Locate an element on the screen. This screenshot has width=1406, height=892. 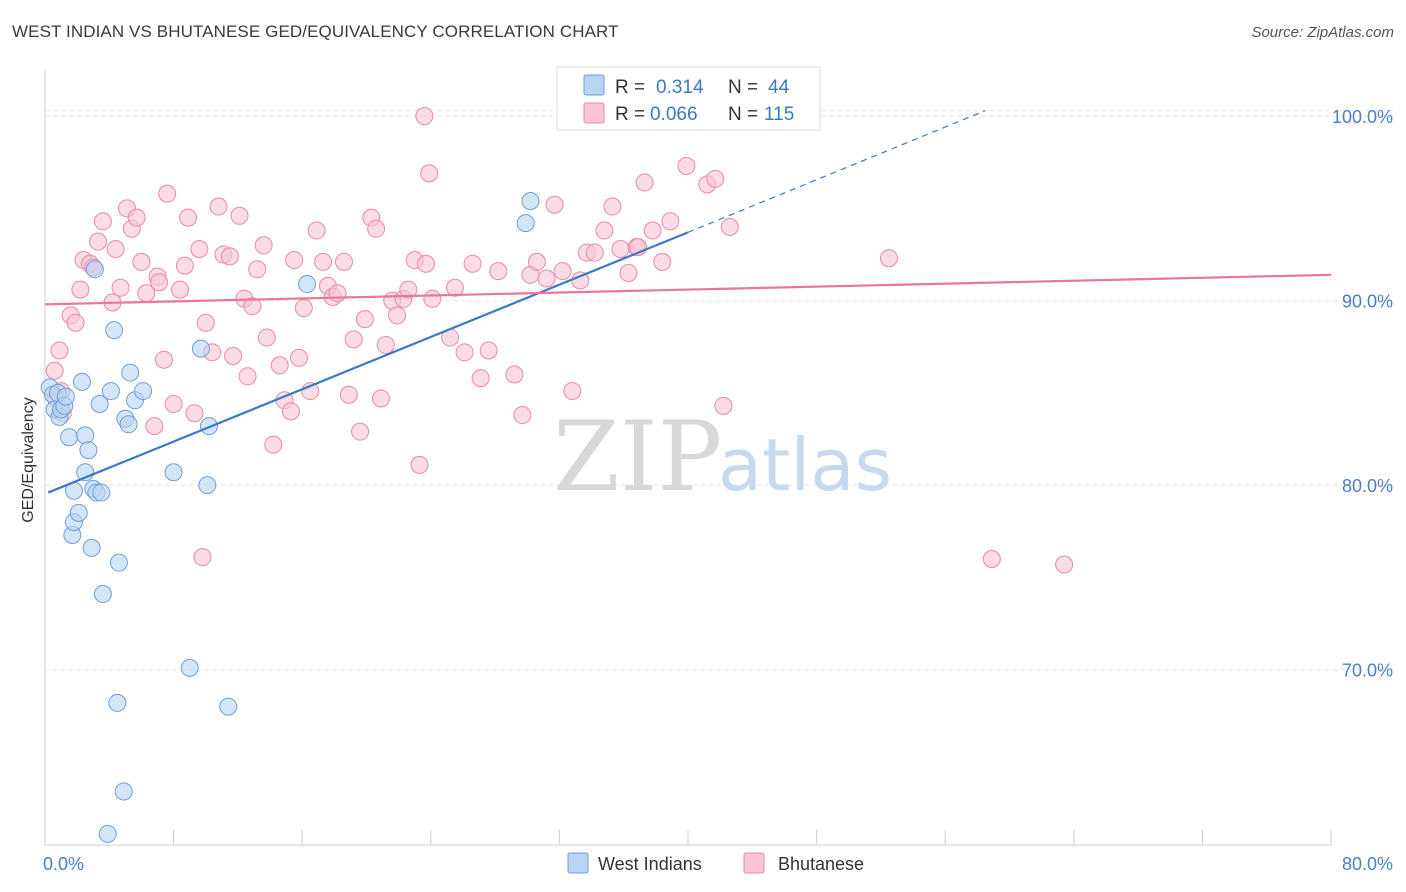
bottom-legend-swatch-bhutanese is located at coordinates (754, 863).